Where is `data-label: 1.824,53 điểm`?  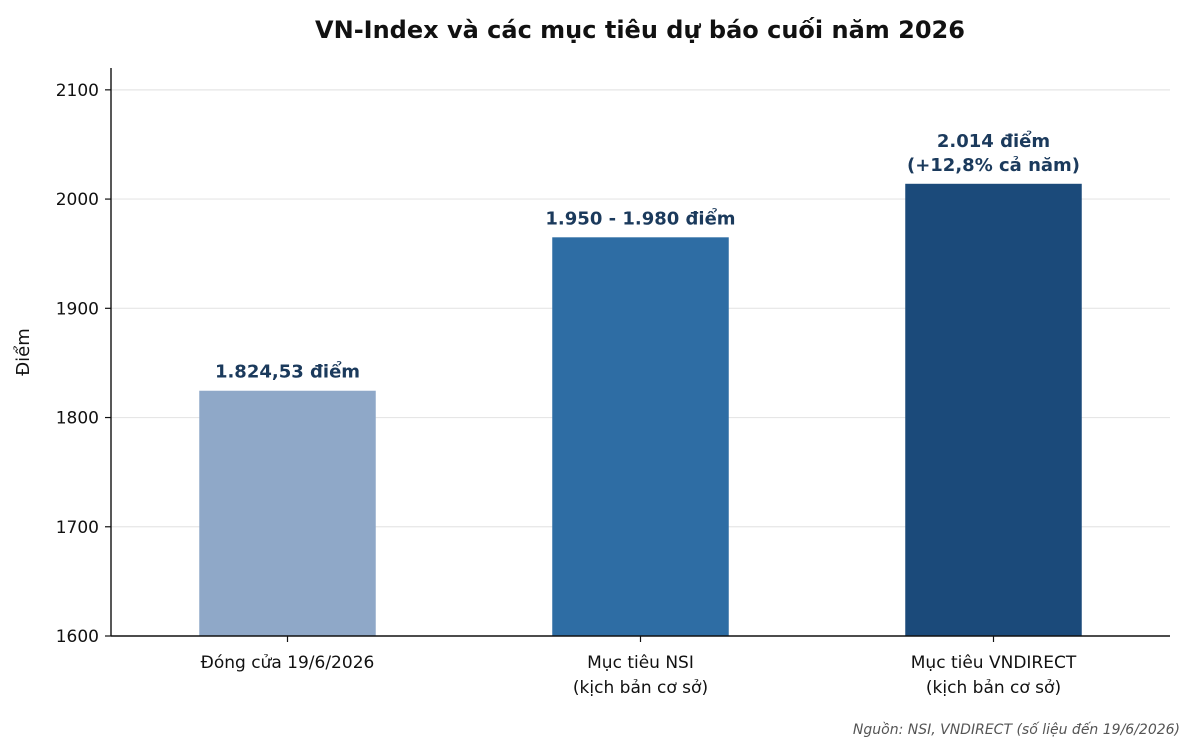 data-label: 1.824,53 điểm is located at coordinates (287, 372).